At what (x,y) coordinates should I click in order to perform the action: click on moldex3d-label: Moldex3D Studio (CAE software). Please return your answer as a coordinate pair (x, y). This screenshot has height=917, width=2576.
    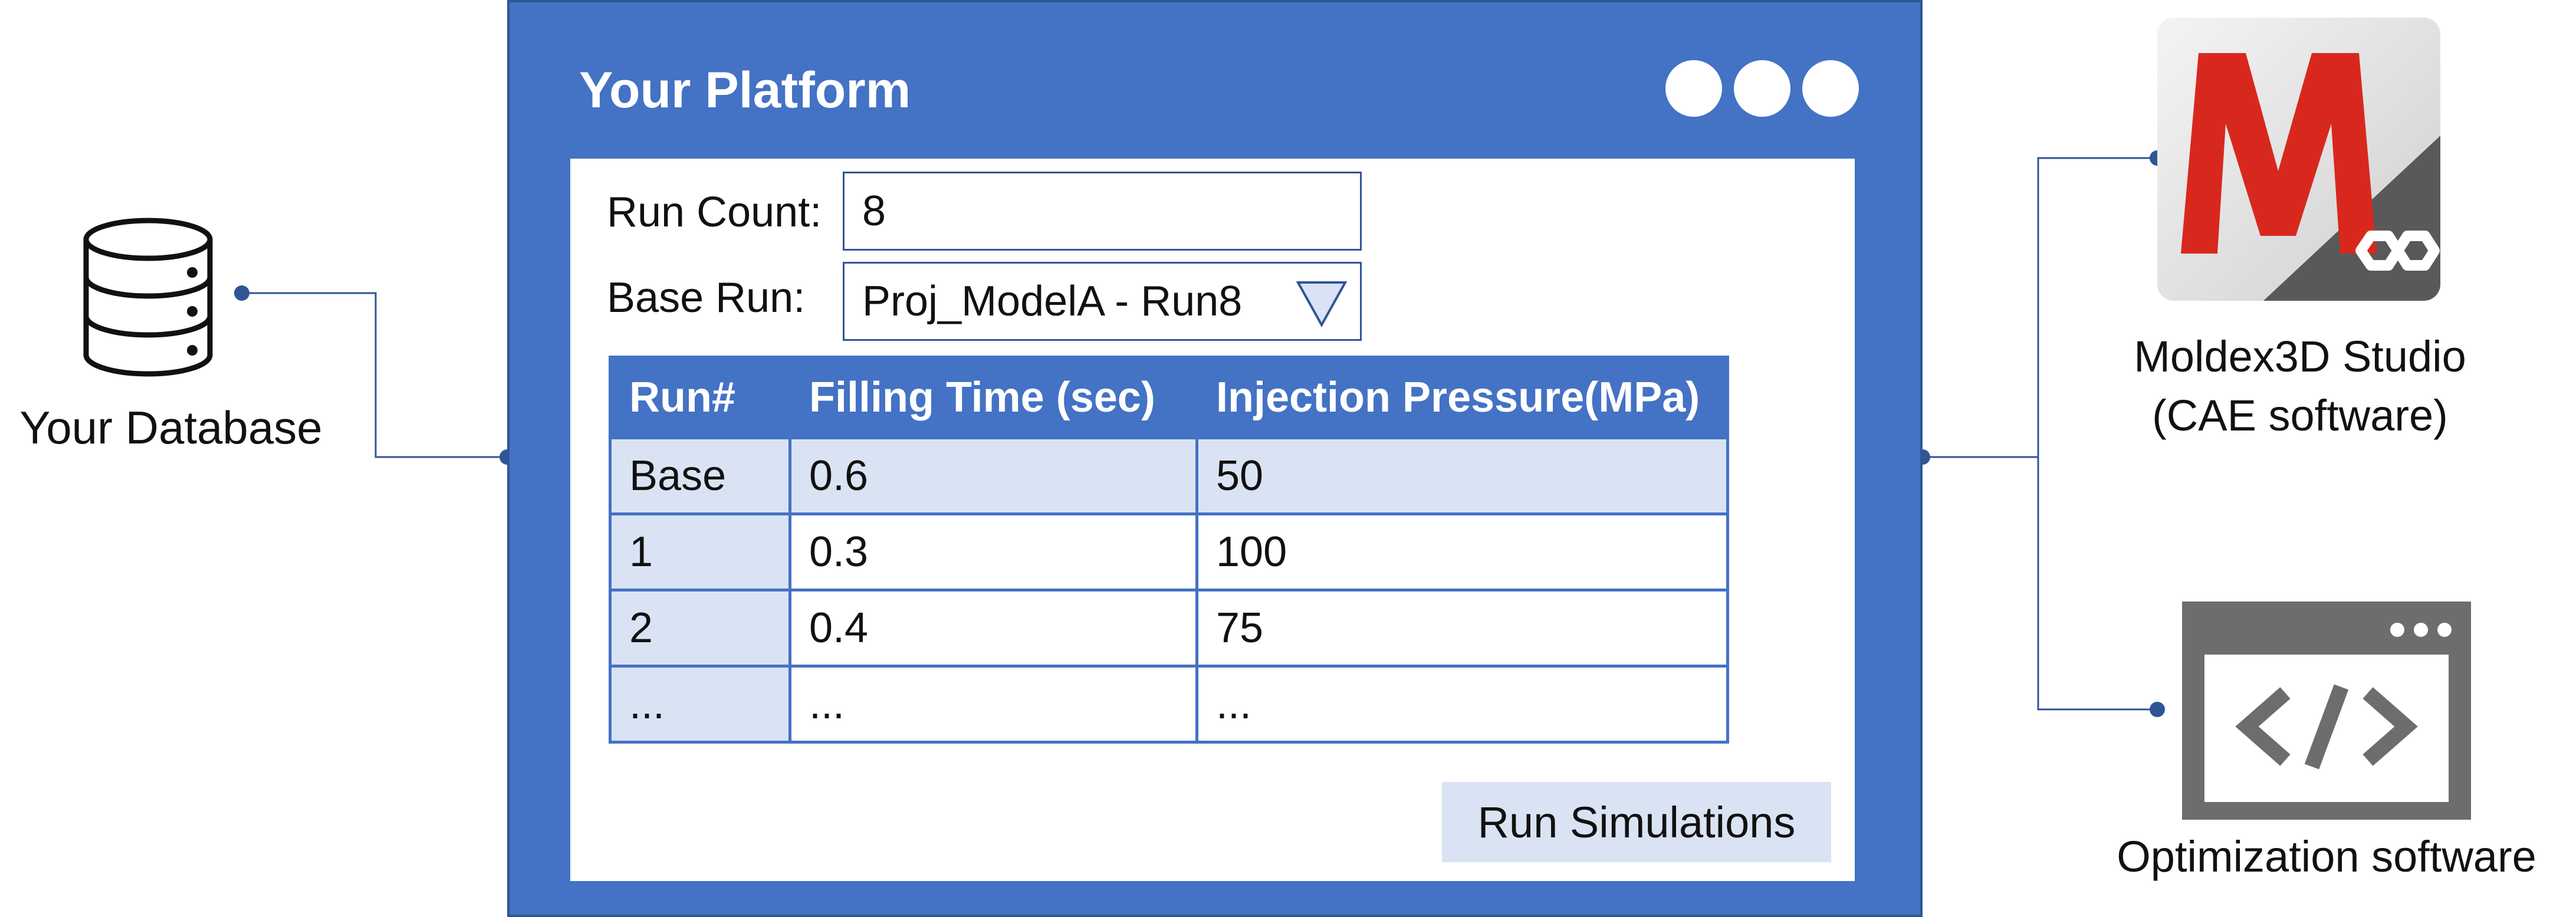
    Looking at the image, I should click on (2300, 386).